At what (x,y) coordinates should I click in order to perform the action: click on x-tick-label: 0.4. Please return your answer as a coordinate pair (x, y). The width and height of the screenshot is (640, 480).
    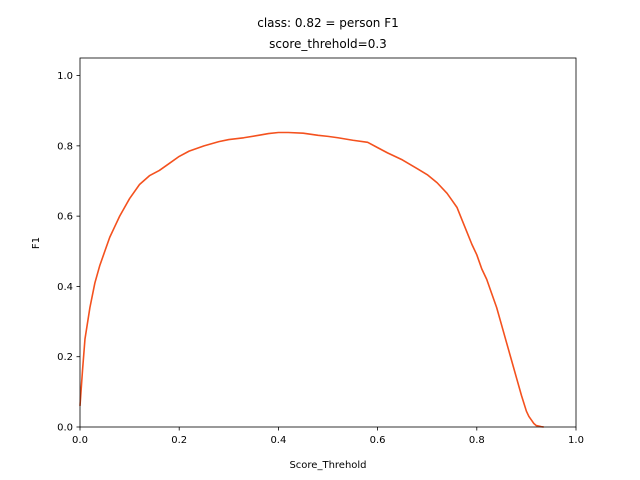
    Looking at the image, I should click on (278, 440).